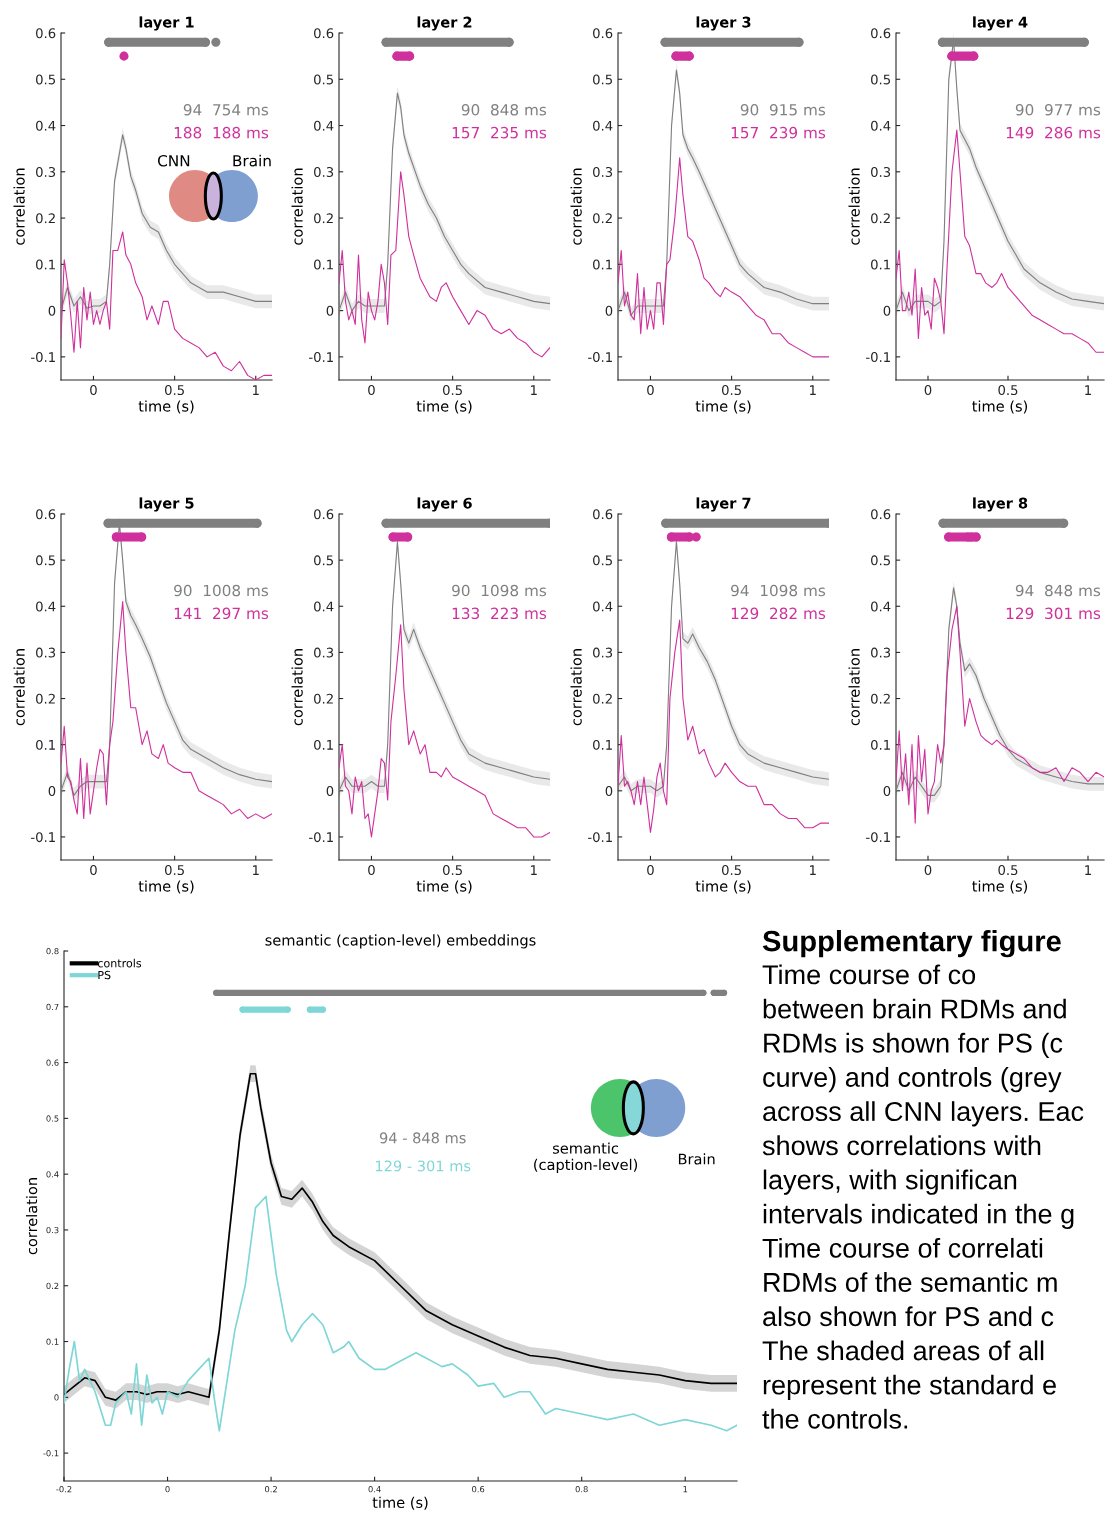 The image size is (1105, 1524). Describe the element at coordinates (504, 109) in the screenshot. I see `annotation: 90 848 ms` at that location.